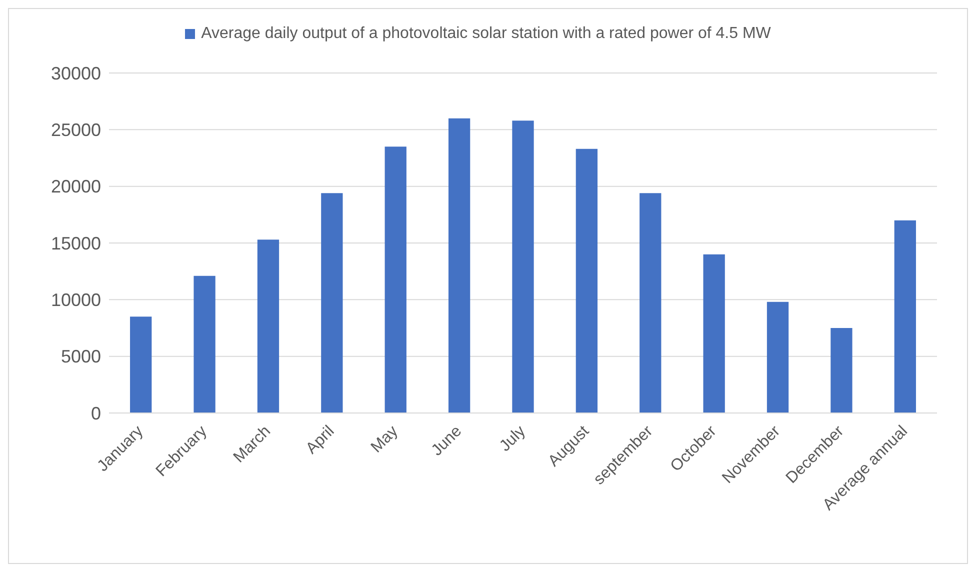  Describe the element at coordinates (385, 439) in the screenshot. I see `x-tick-label: May` at that location.